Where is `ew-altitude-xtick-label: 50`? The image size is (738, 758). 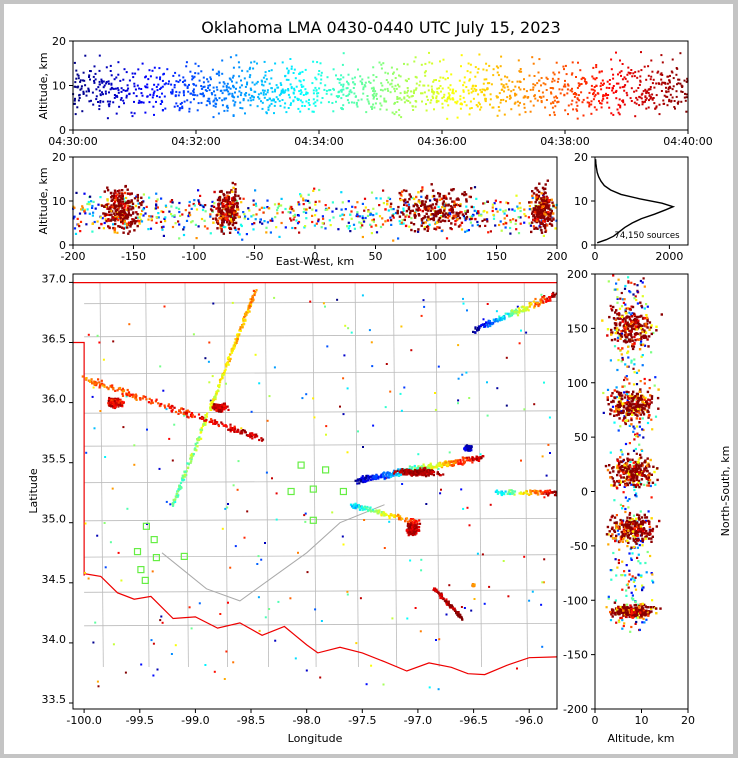 ew-altitude-xtick-label: 50 is located at coordinates (376, 256).